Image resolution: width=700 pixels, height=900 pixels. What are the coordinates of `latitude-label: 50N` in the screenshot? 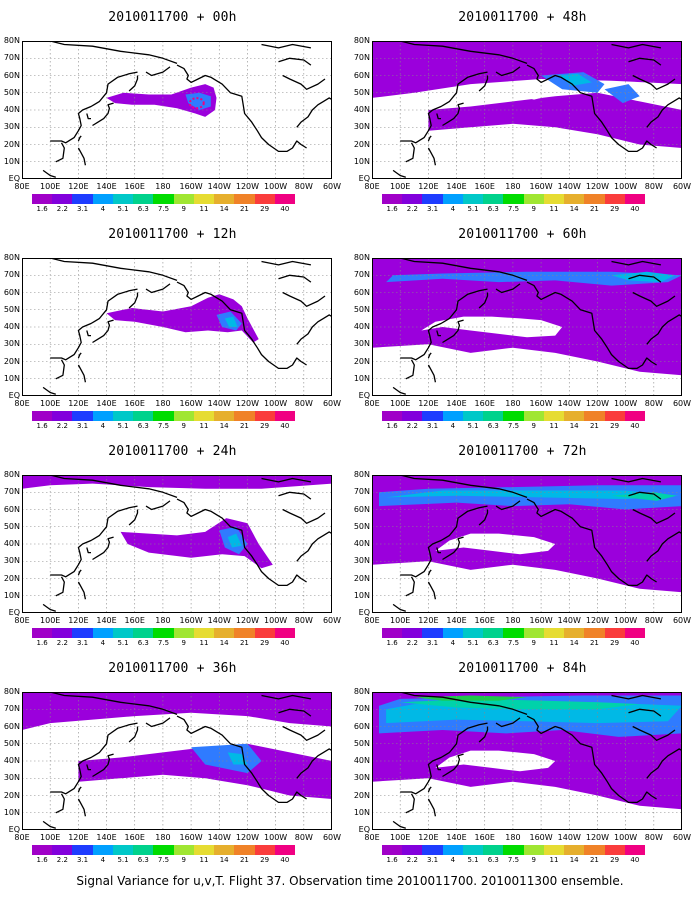 It's located at (11, 743).